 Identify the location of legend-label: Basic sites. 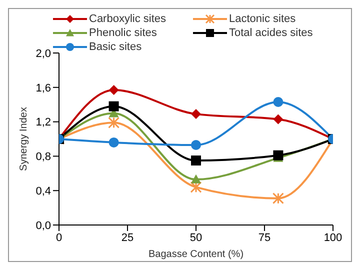
(115, 47).